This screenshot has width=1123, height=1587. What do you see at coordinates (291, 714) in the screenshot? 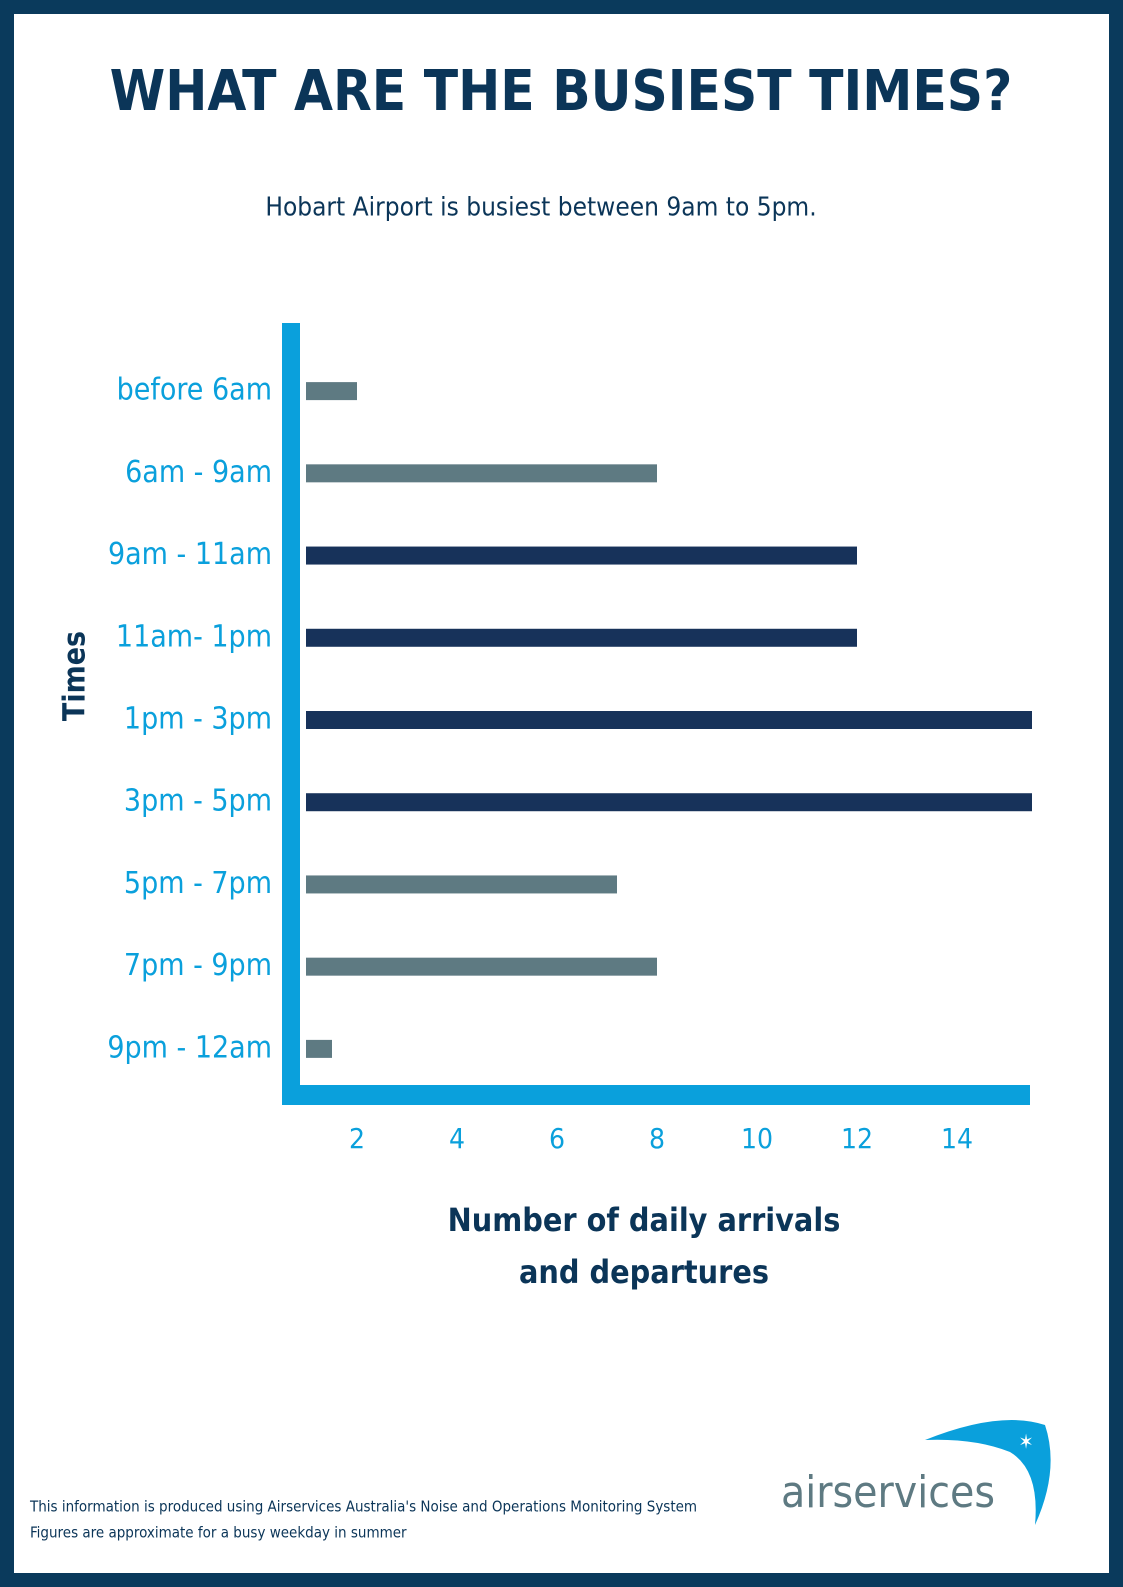
I see `y-axis-line` at bounding box center [291, 714].